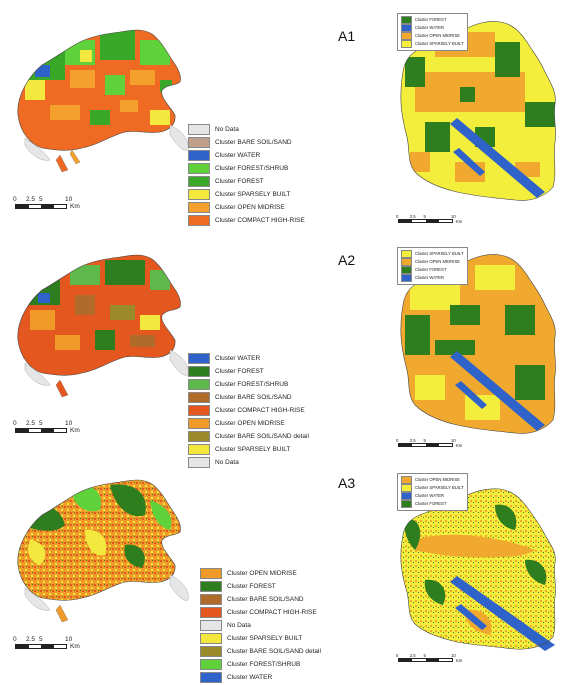 This screenshot has height=685, width=575. I want to click on legend-label: Cluster SPARSELY BUILT, so click(439, 487).